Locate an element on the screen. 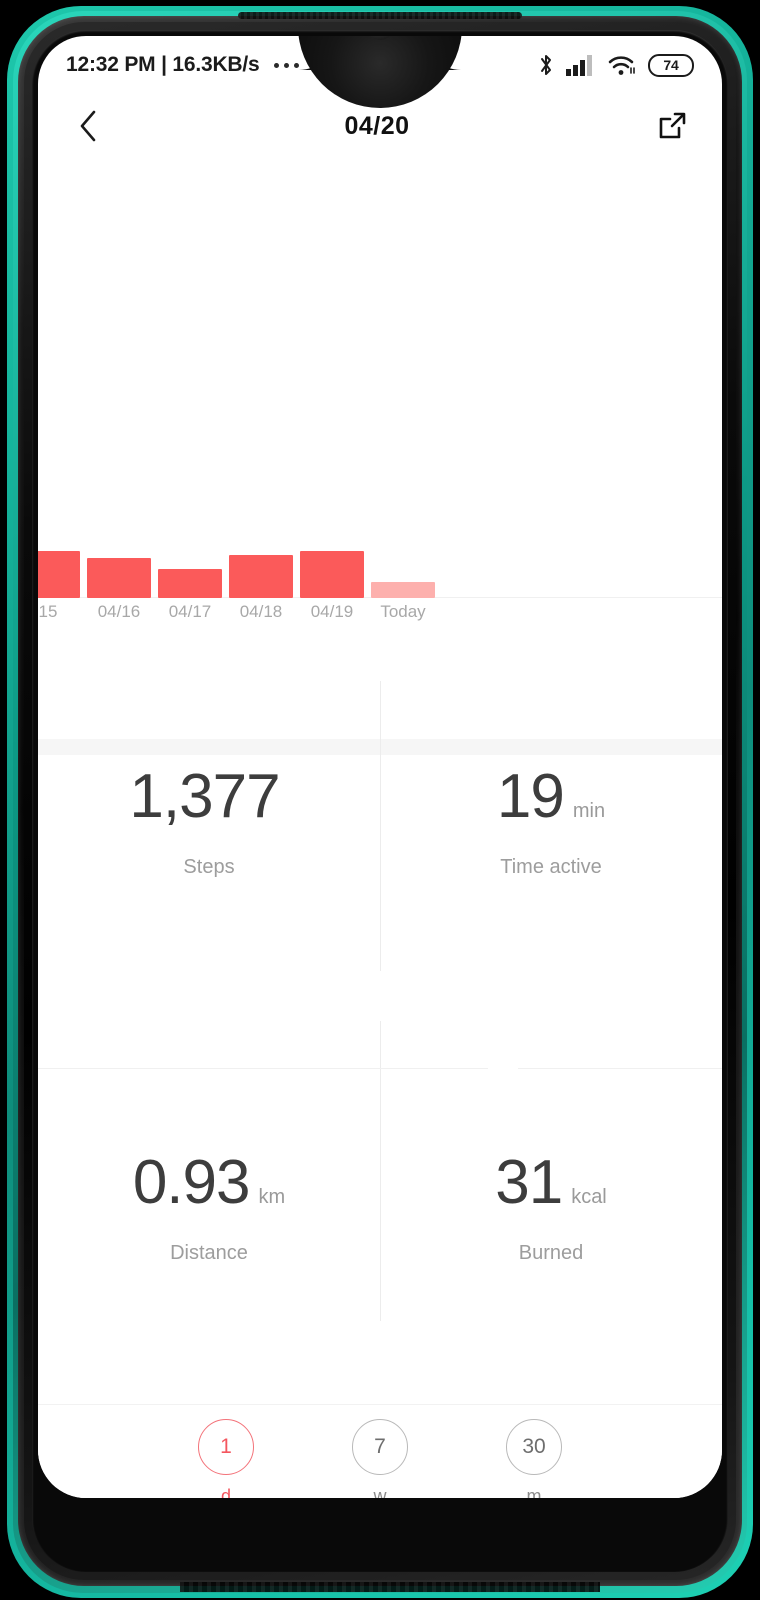 Image resolution: width=760 pixels, height=1600 pixels. stats-divider-vertical-top is located at coordinates (380, 826).